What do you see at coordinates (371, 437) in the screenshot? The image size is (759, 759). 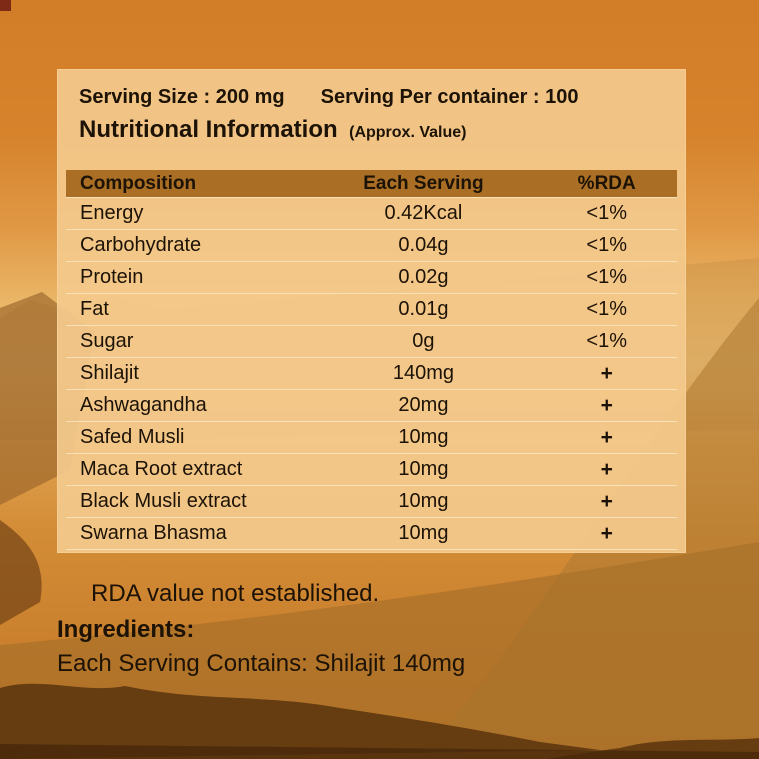 I see `table-row: Safed Musli 10mg +` at bounding box center [371, 437].